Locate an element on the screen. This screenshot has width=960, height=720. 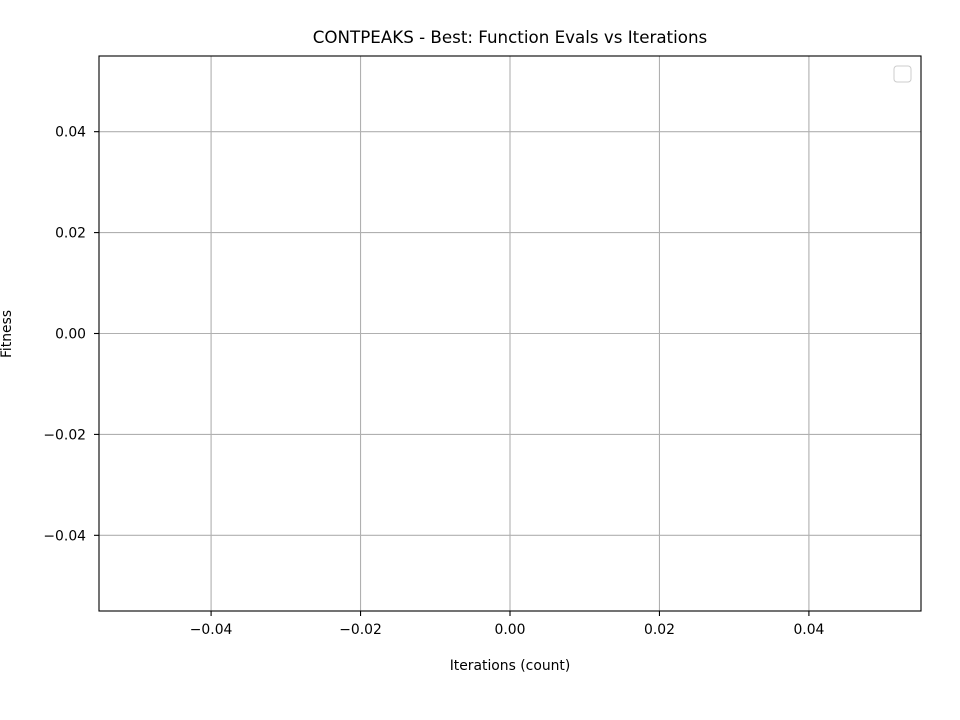
y-tick-label: −0.02 is located at coordinates (64, 435).